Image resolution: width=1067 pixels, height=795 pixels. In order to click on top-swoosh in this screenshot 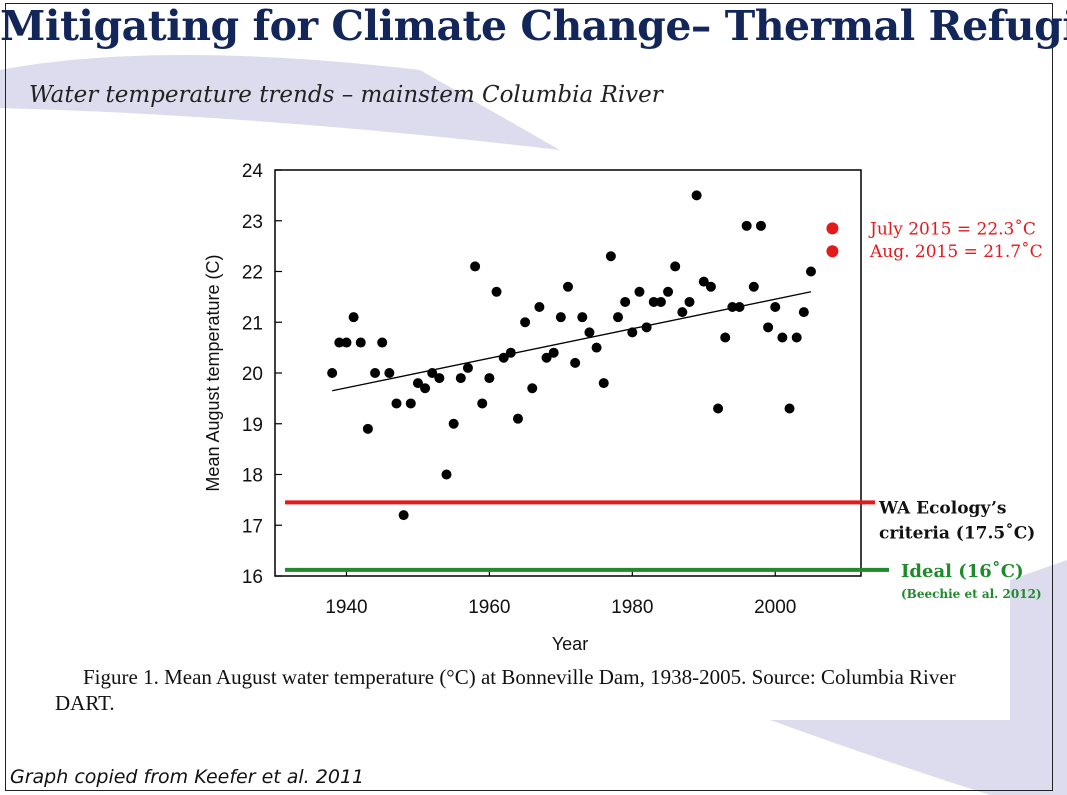, I will do `click(280, 102)`.